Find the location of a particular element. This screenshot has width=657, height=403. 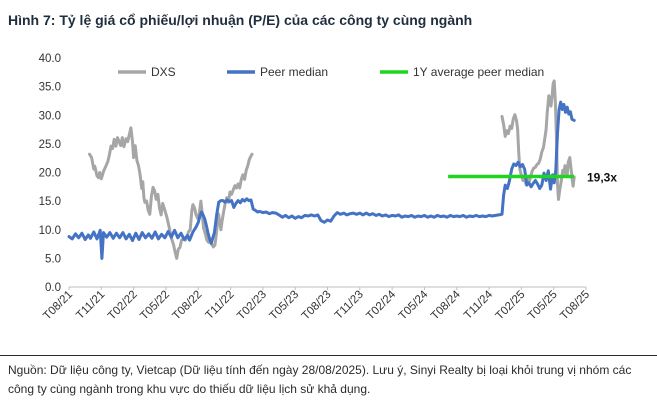

y-tick-label: 35.0 is located at coordinates (50, 88).